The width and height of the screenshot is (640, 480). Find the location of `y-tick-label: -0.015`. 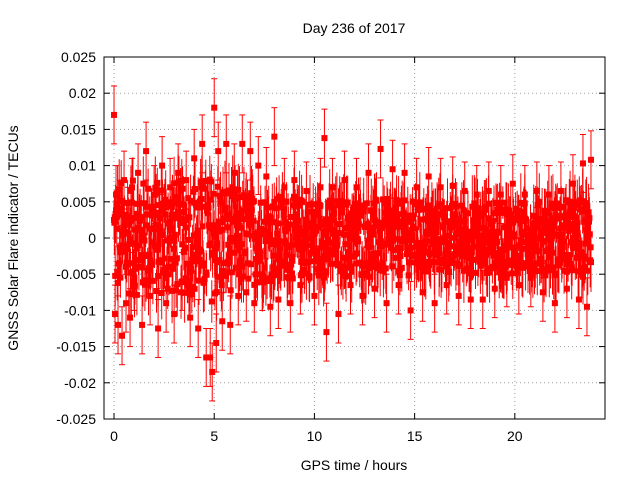

y-tick-label: -0.015 is located at coordinates (76, 347).